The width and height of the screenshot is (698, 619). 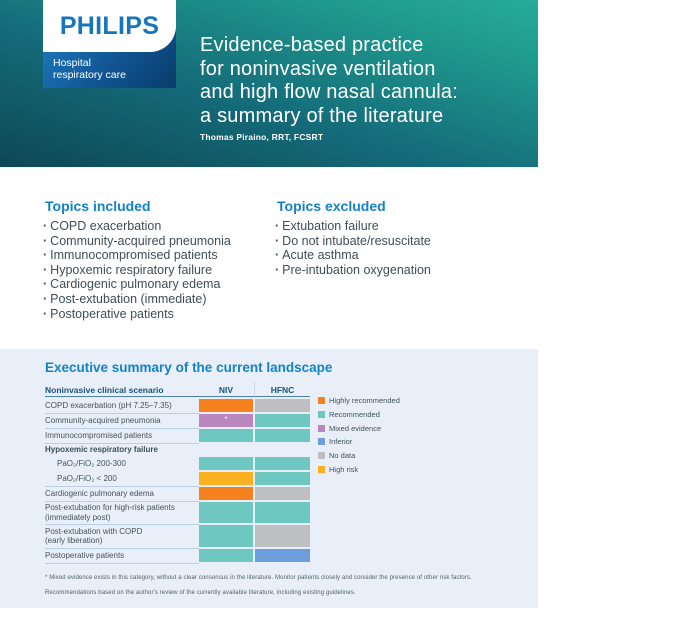 What do you see at coordinates (321, 469) in the screenshot?
I see `legend-swatch-high-risk` at bounding box center [321, 469].